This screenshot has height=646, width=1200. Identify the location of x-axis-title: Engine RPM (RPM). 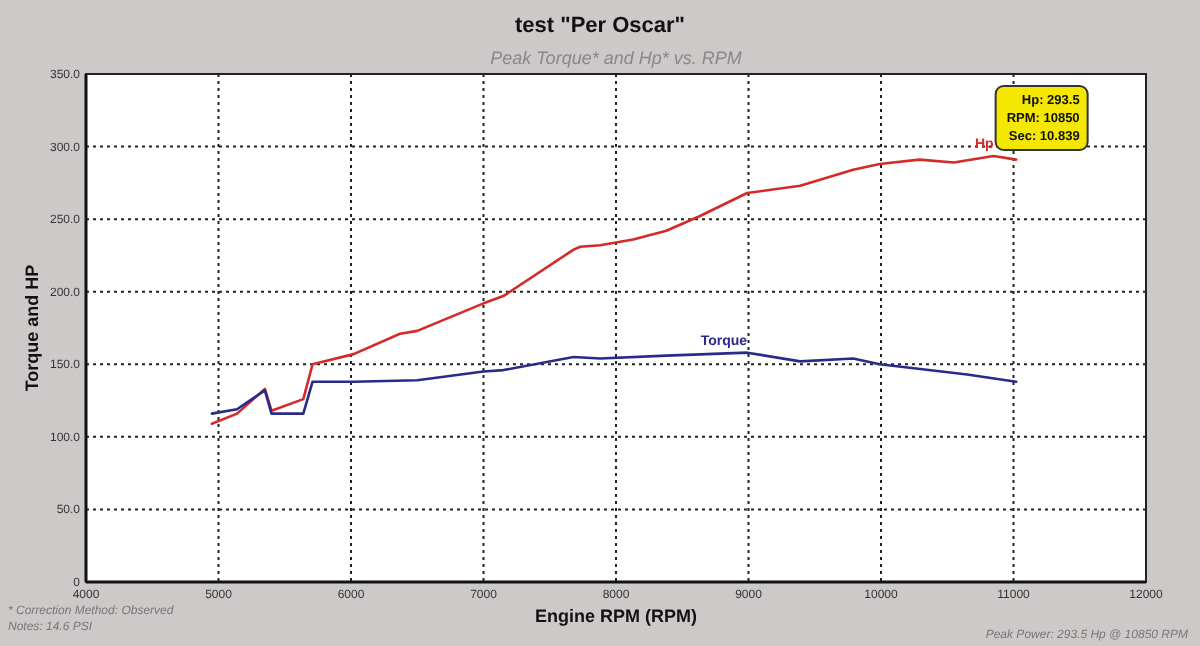
(616, 616).